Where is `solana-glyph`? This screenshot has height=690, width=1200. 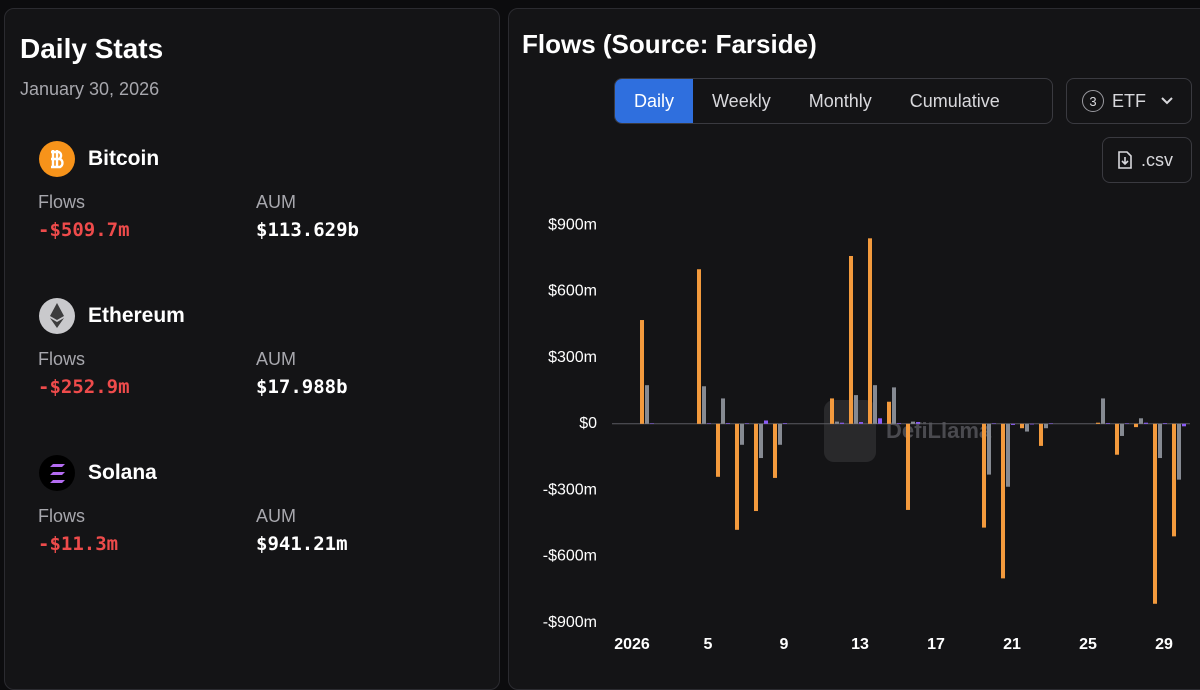 solana-glyph is located at coordinates (57, 473).